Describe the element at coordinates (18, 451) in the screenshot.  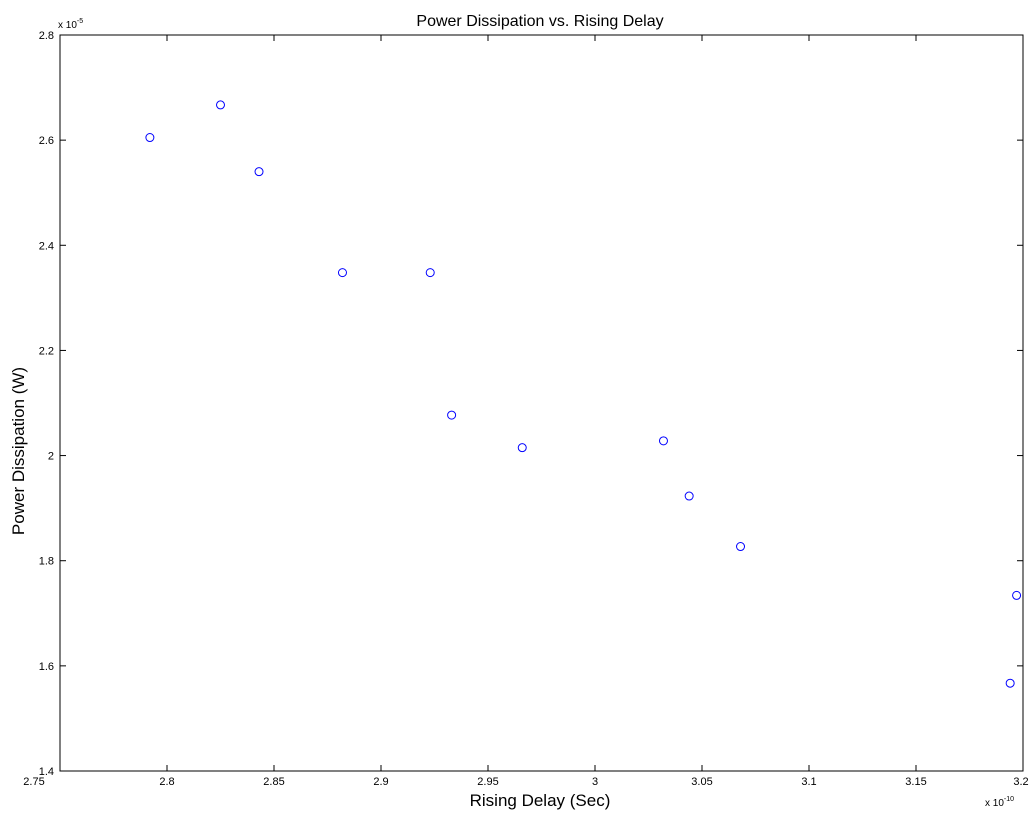
I see `y-axis-label: Power Dissipation (W)` at that location.